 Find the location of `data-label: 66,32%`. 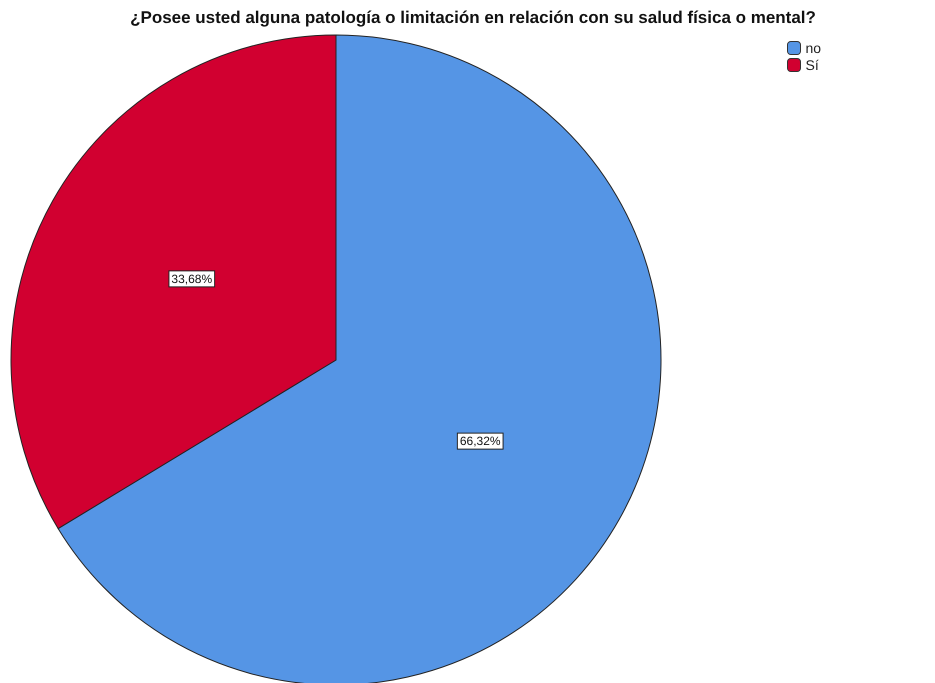

data-label: 66,32% is located at coordinates (480, 441).